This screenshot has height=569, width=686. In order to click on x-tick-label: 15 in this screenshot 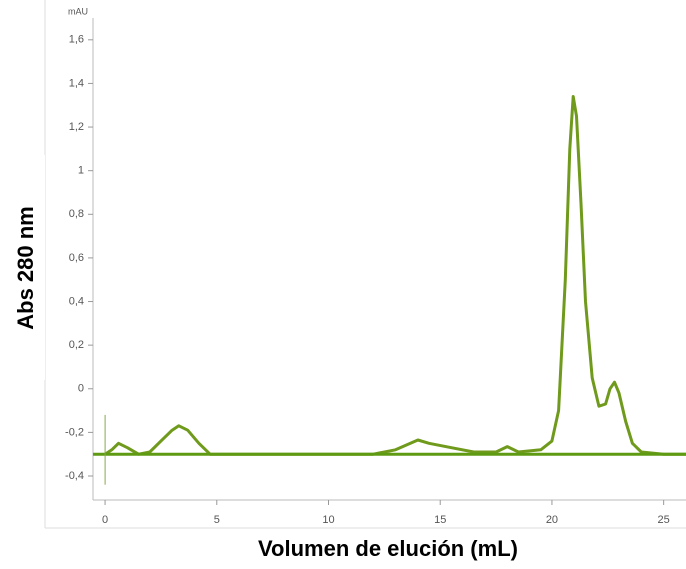, I will do `click(440, 520)`.